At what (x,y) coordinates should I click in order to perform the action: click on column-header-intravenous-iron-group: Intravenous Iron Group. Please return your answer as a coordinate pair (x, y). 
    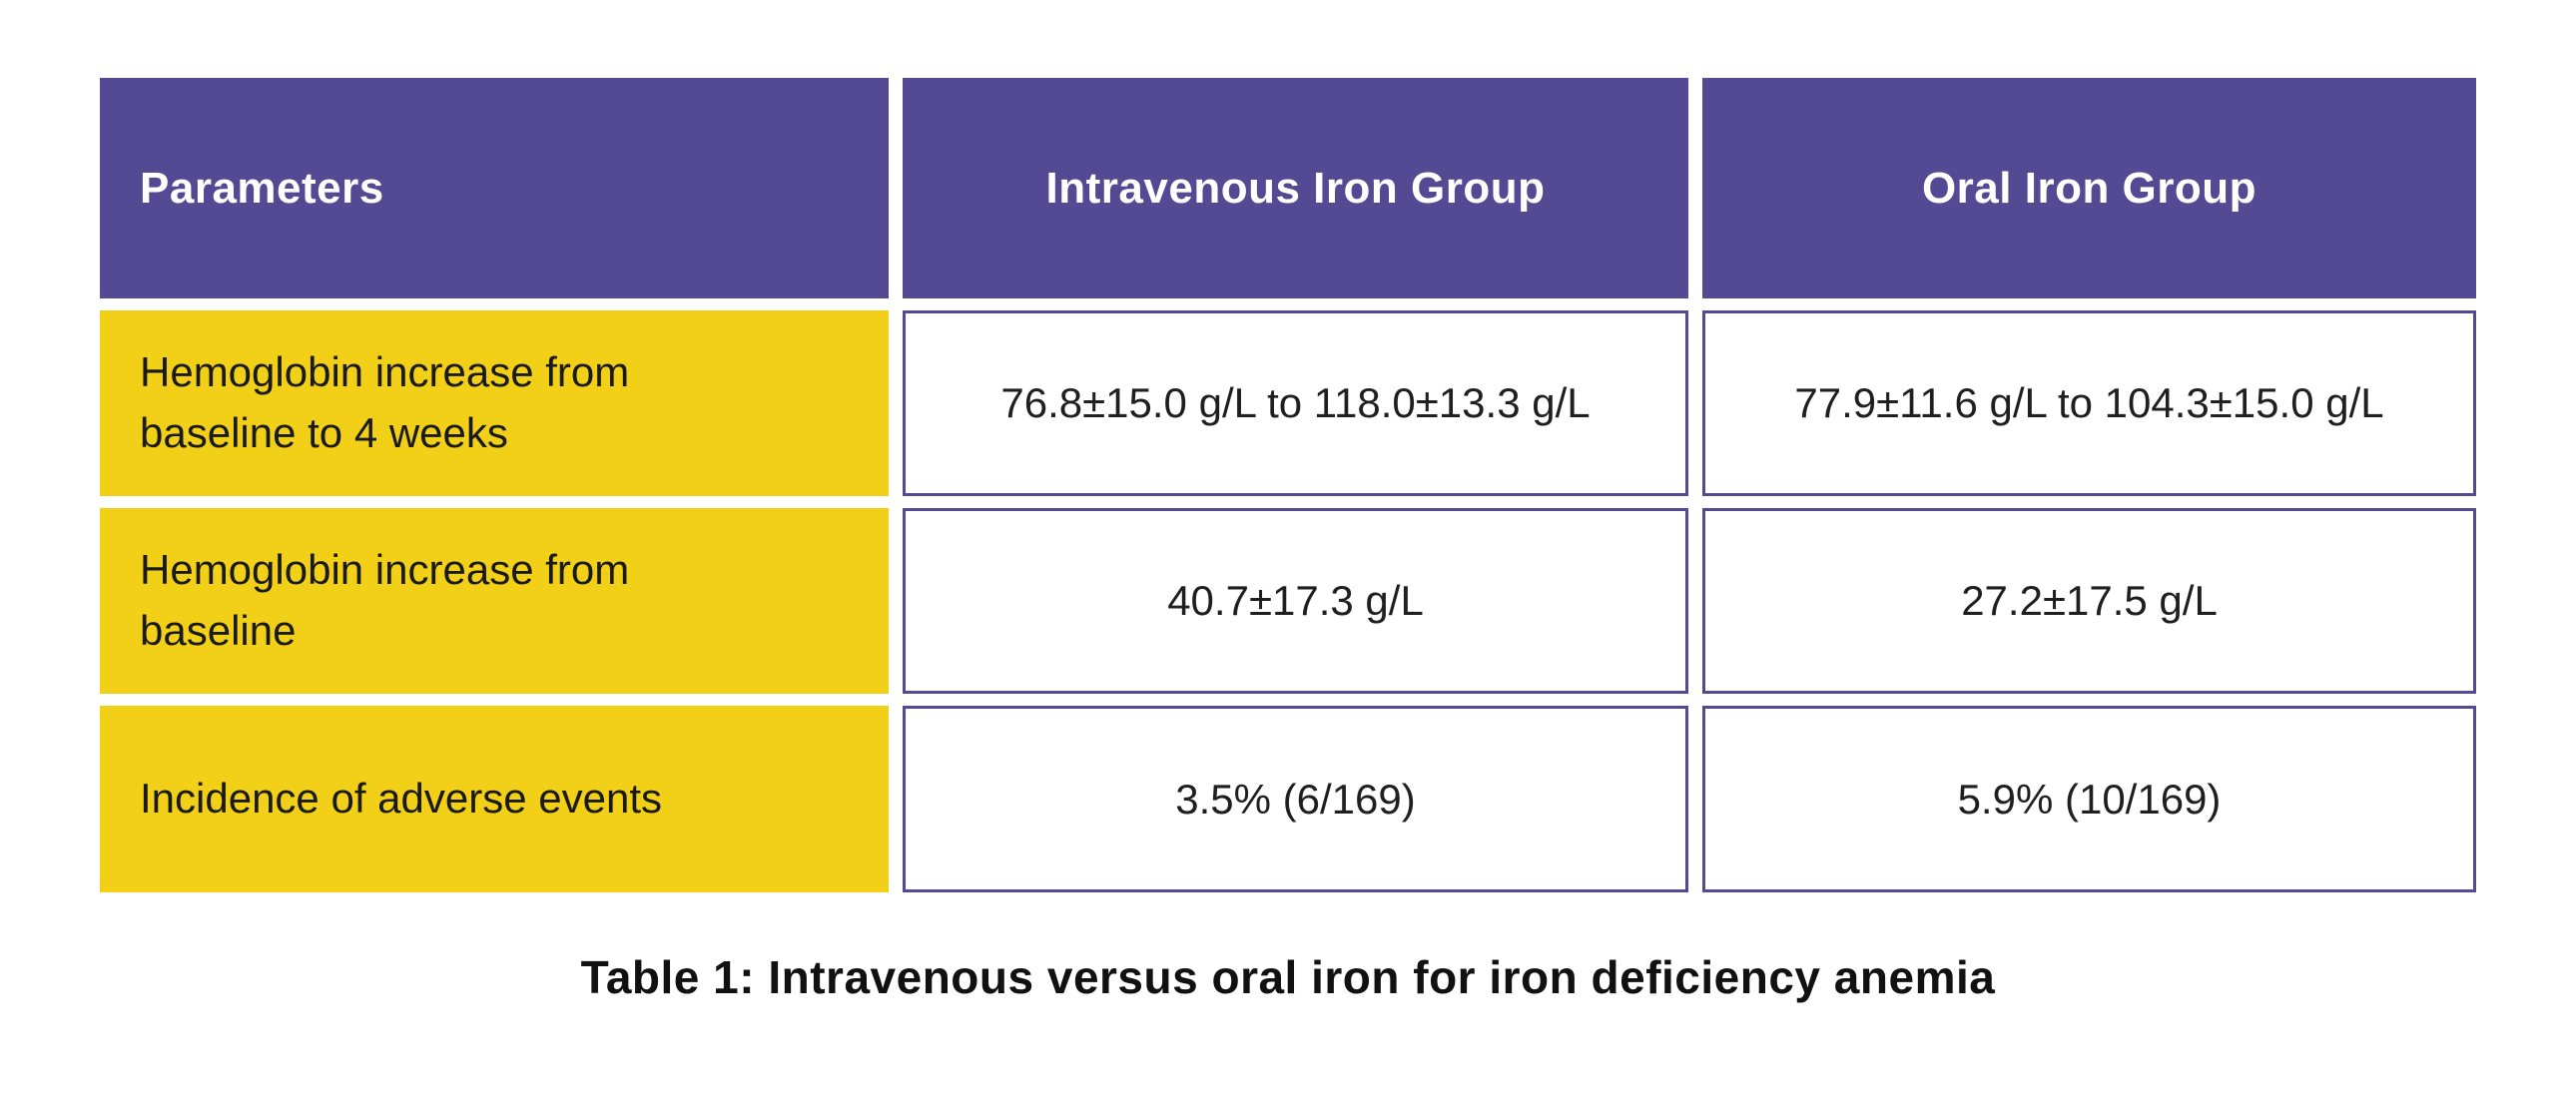
    Looking at the image, I should click on (1295, 188).